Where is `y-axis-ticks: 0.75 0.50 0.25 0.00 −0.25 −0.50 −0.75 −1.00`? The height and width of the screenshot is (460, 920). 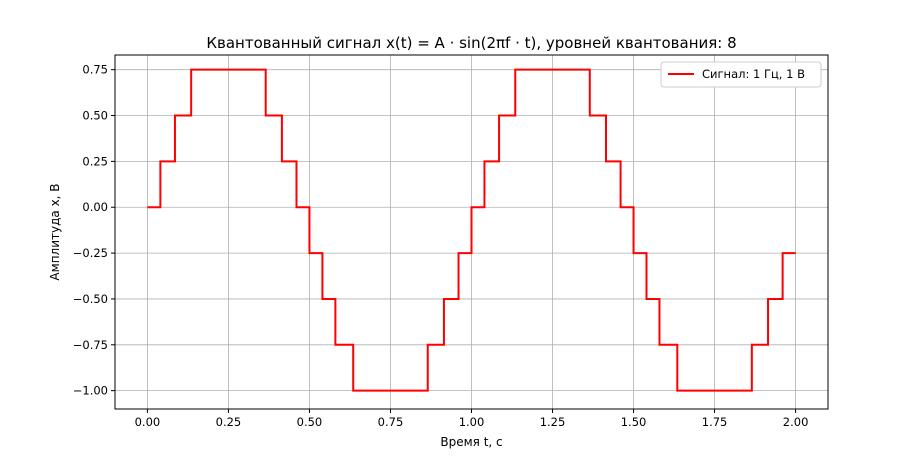 y-axis-ticks: 0.75 0.50 0.25 0.00 −0.25 −0.50 −0.75 −1.00 is located at coordinates (94, 230).